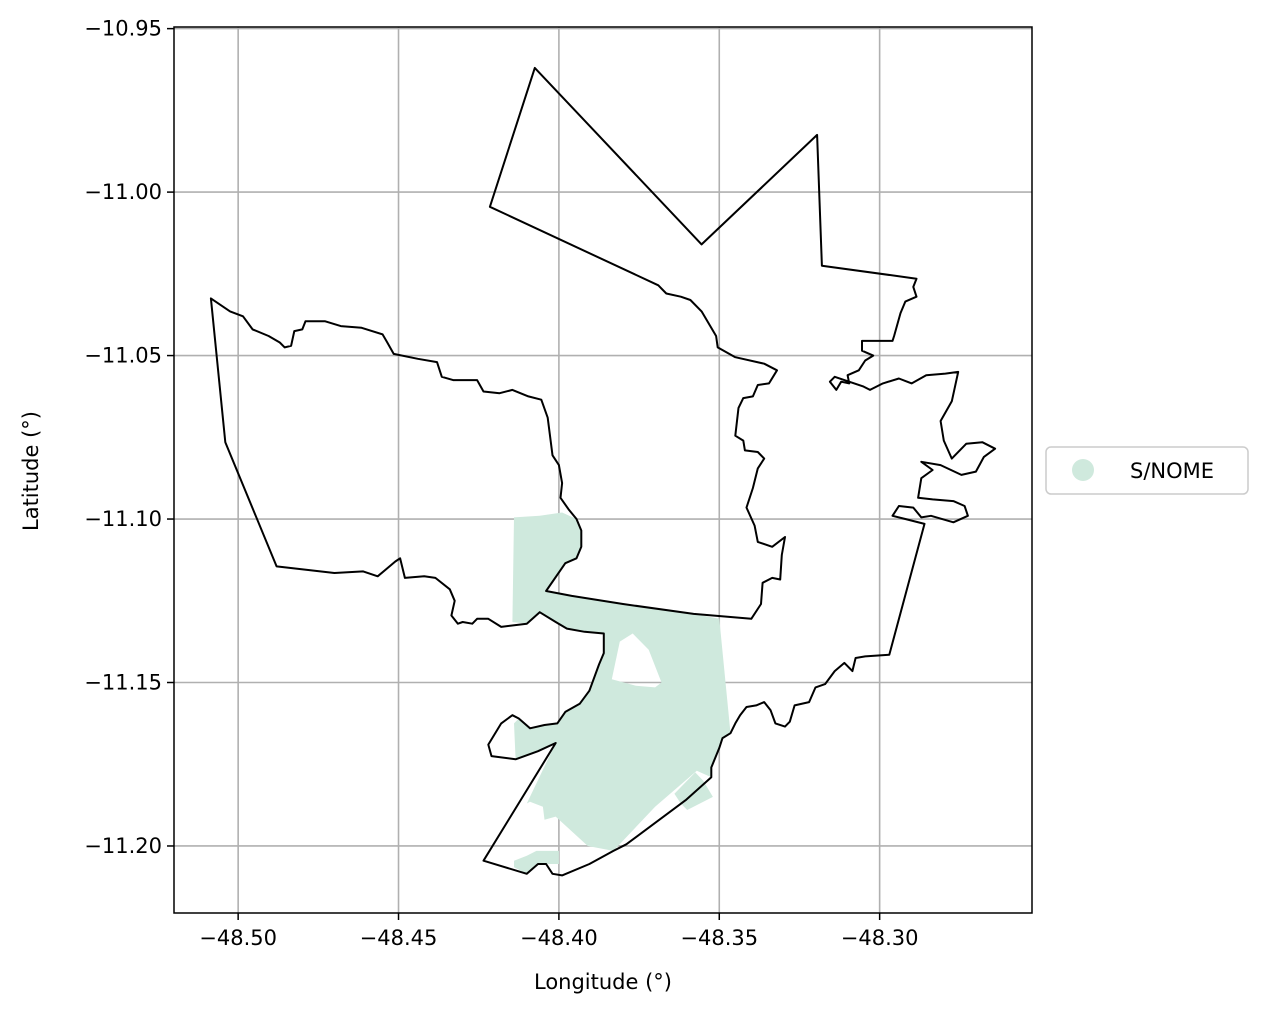 The height and width of the screenshot is (1015, 1267). Describe the element at coordinates (123, 192) in the screenshot. I see `y-tick-label: −11.00` at that location.